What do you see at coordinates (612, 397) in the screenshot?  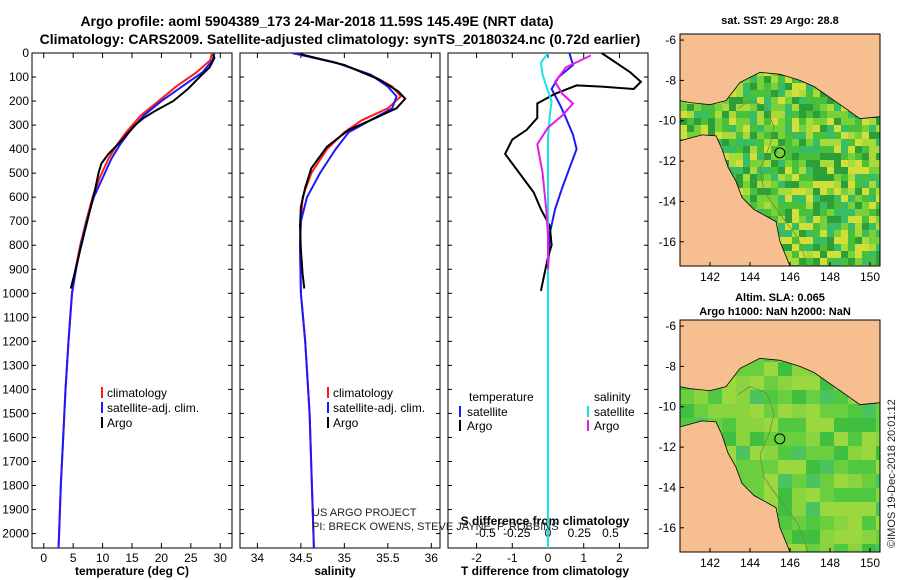 I see `legend-title-salinity: salinity` at bounding box center [612, 397].